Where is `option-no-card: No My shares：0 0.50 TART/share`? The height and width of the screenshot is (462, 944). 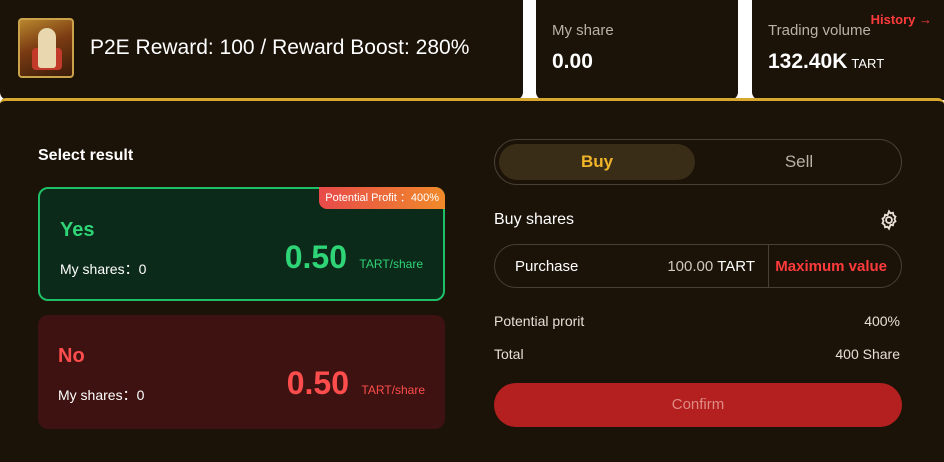
option-no-card: No My shares：0 0.50 TART/share is located at coordinates (241, 372).